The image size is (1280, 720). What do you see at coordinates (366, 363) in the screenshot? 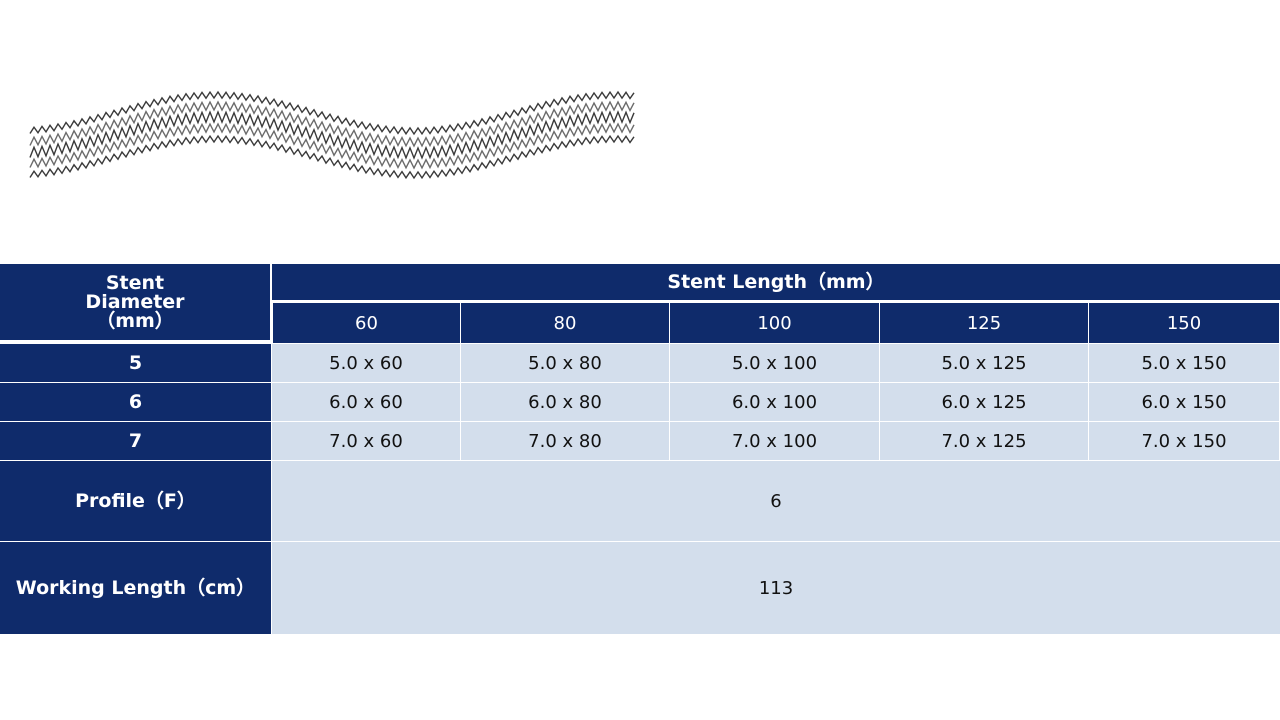
I see `size-cell: 5.0 x 60` at bounding box center [366, 363].